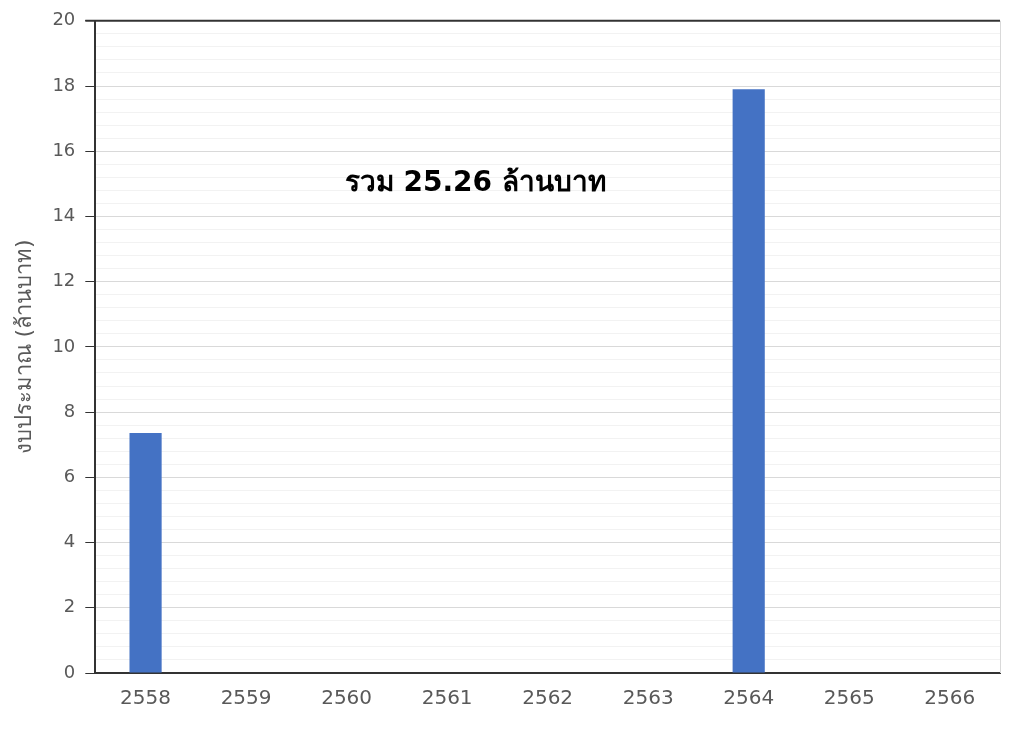 This screenshot has height=735, width=1024. What do you see at coordinates (548, 697) in the screenshot?
I see `x-tick-label: 2562` at bounding box center [548, 697].